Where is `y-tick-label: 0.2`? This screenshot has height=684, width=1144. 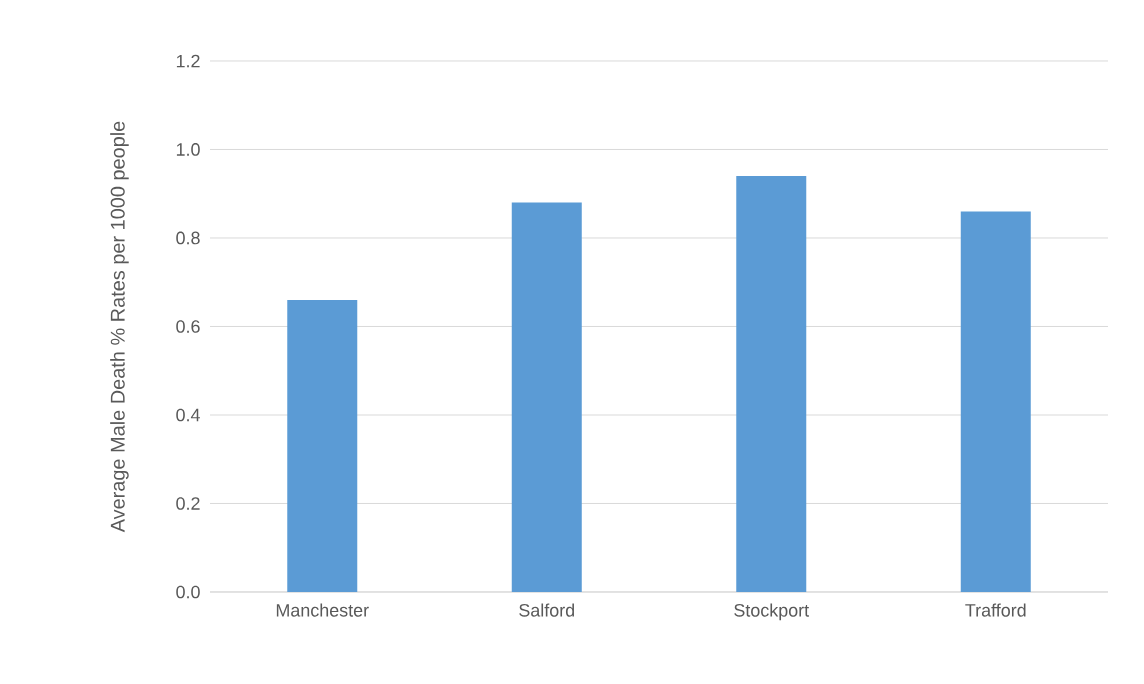 y-tick-label: 0.2 is located at coordinates (188, 503).